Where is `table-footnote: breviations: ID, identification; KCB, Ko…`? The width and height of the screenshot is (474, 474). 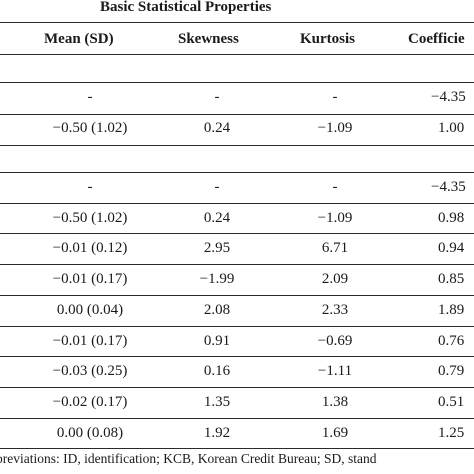 table-footnote: breviations: ID, identification; KCB, Ko… is located at coordinates (188, 458).